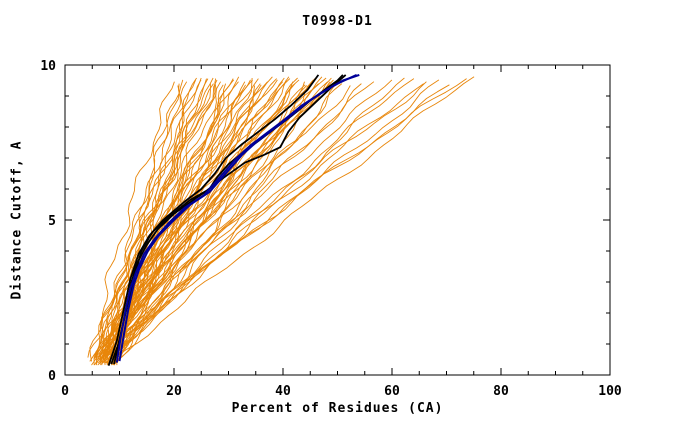 The width and height of the screenshot is (680, 440). What do you see at coordinates (52, 376) in the screenshot?
I see `y-tick-label: 0` at bounding box center [52, 376].